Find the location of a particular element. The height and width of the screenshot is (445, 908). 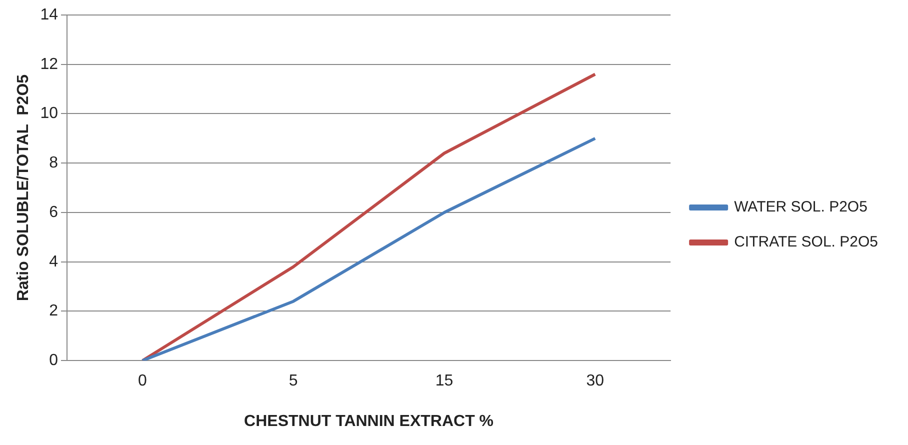

x-axis-title: CHESTNUT TANNIN EXTRACT % is located at coordinates (369, 421).